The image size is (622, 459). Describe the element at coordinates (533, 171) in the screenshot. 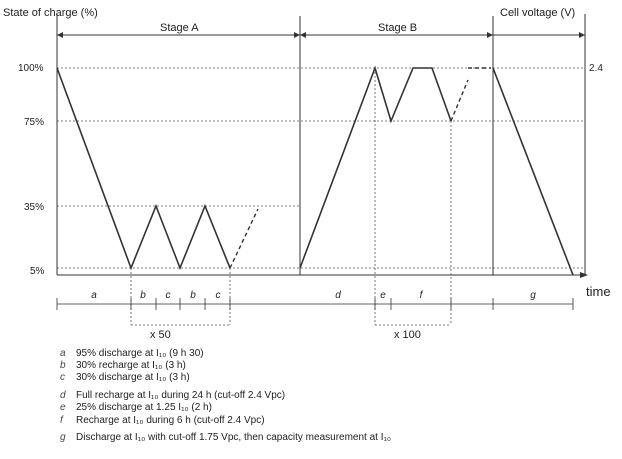

I see `final-discharge-curve` at that location.